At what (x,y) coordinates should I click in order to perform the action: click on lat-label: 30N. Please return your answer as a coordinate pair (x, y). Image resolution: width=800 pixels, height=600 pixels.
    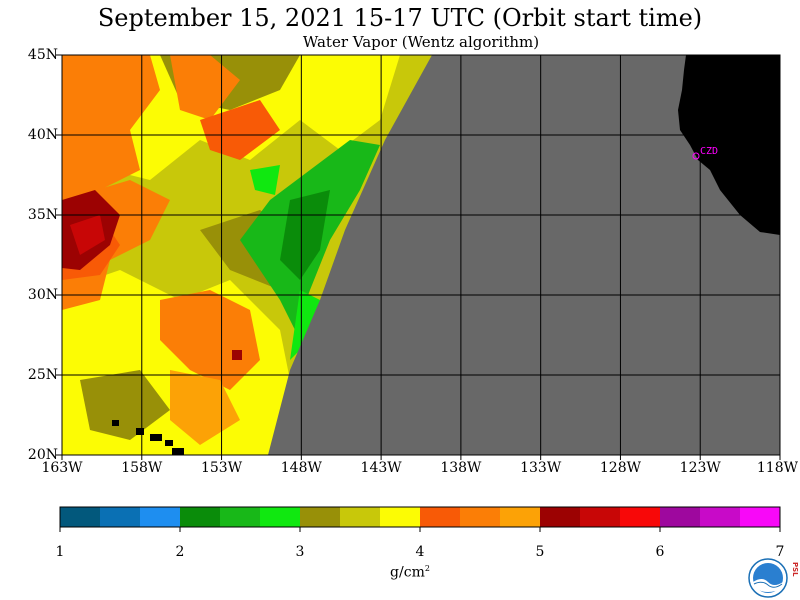
    Looking at the image, I should click on (42, 295).